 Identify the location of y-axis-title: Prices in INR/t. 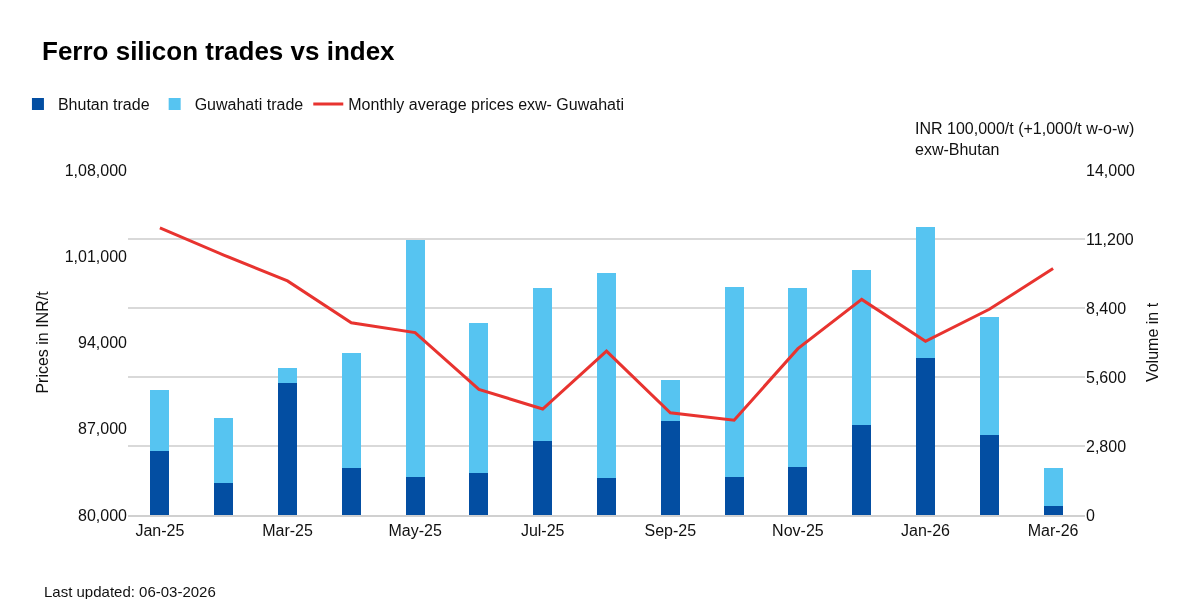
(42, 342).